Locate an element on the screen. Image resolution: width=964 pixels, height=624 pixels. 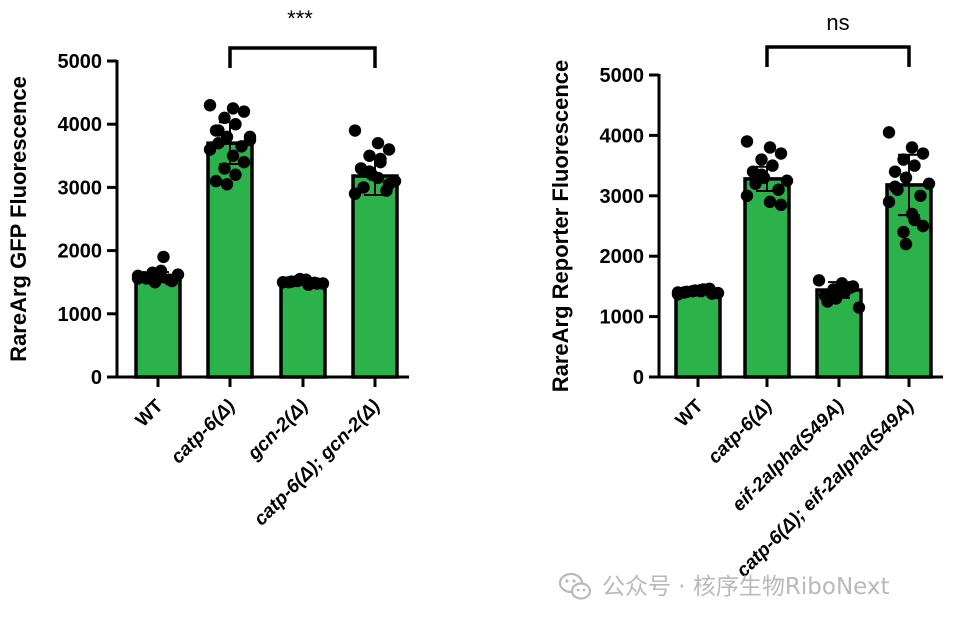
significance-bracket: ns is located at coordinates (838, 38).